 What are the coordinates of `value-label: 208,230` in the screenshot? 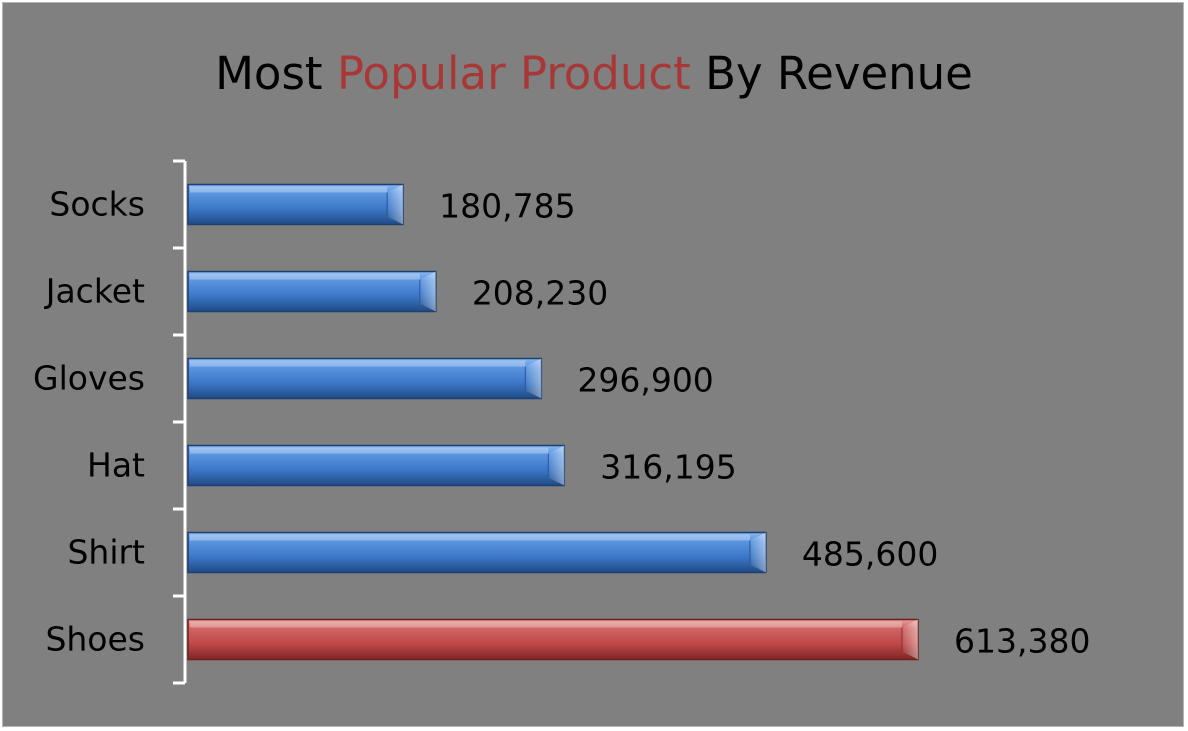 It's located at (540, 293).